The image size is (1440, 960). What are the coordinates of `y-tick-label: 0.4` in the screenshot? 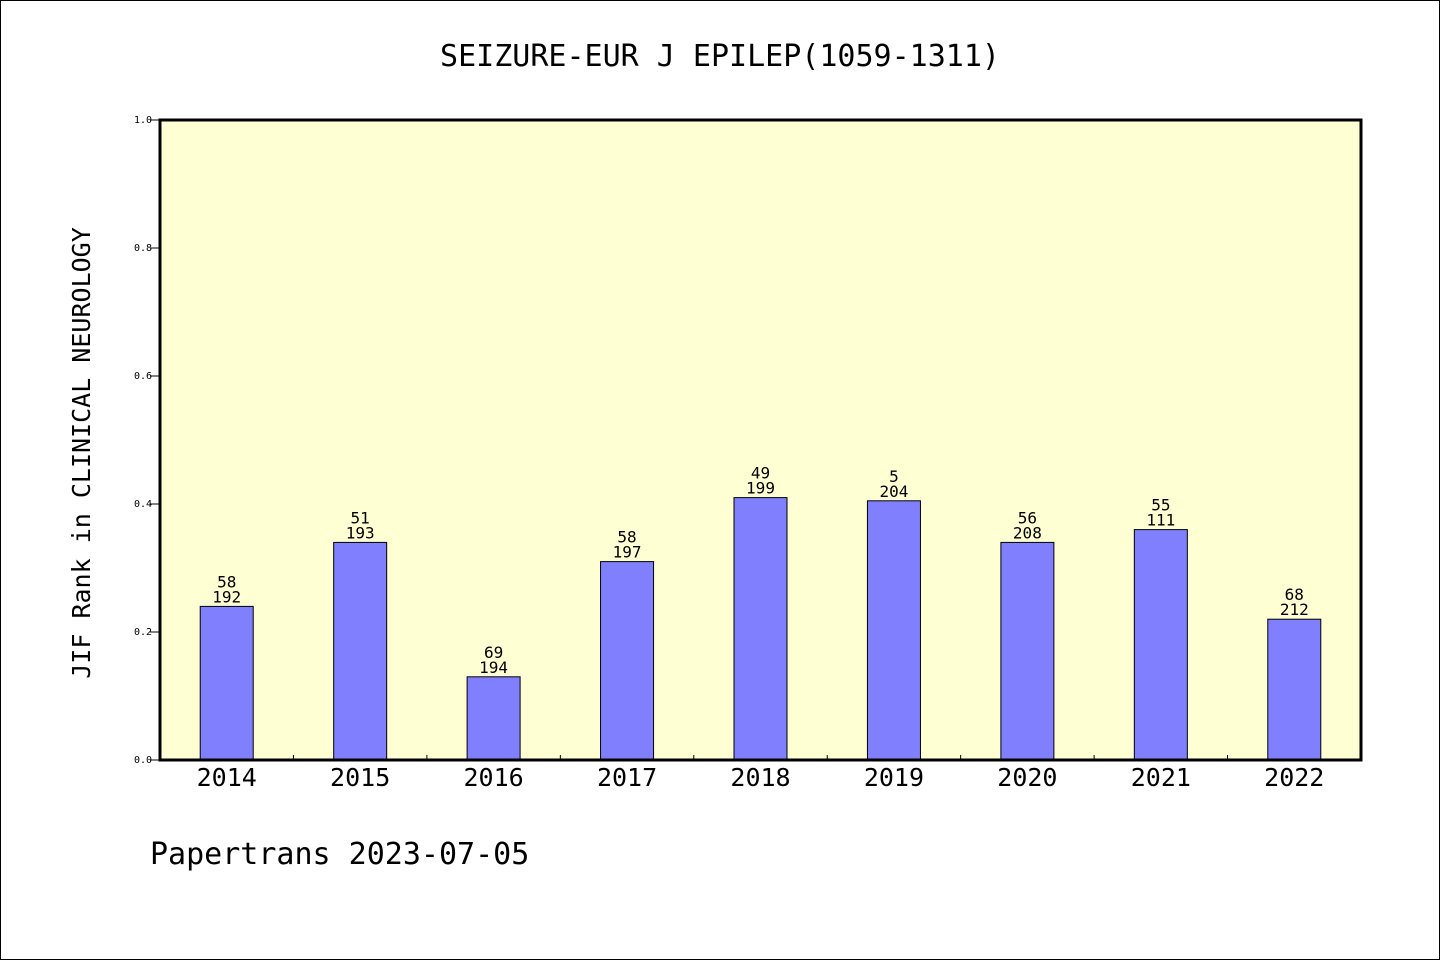 It's located at (143, 504).